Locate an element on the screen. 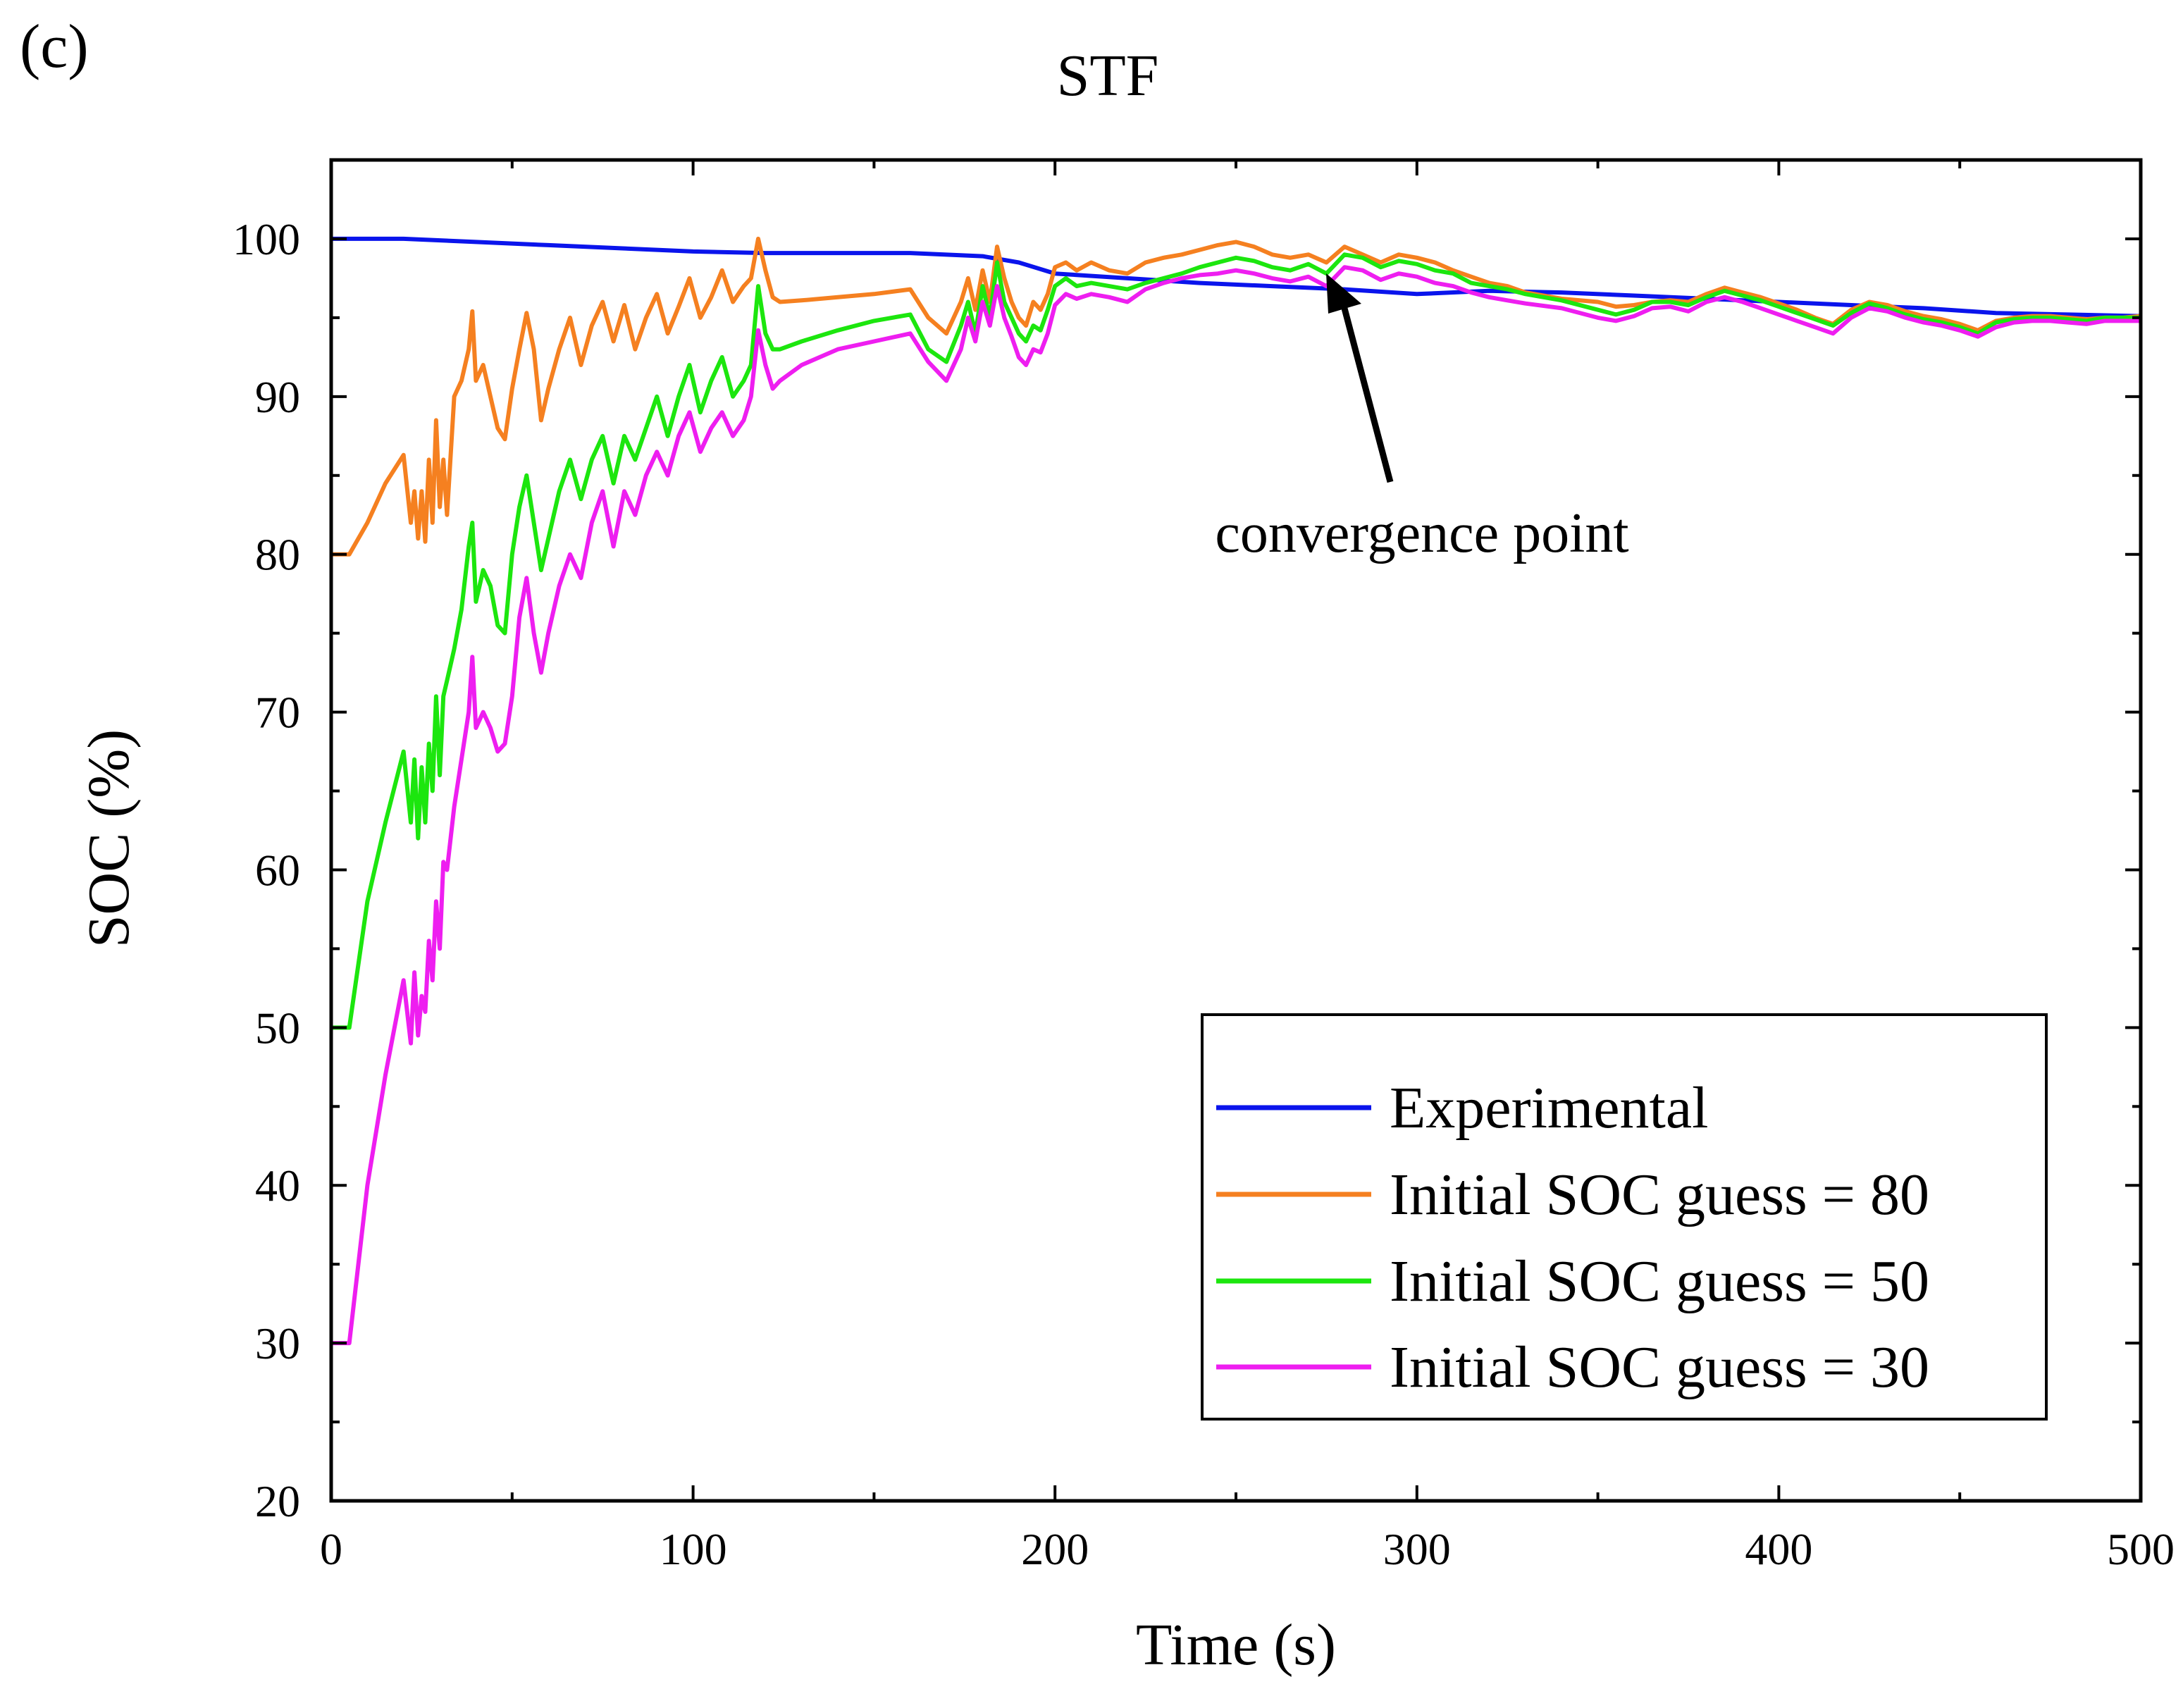  y-tick-label: 90 is located at coordinates (277, 397).